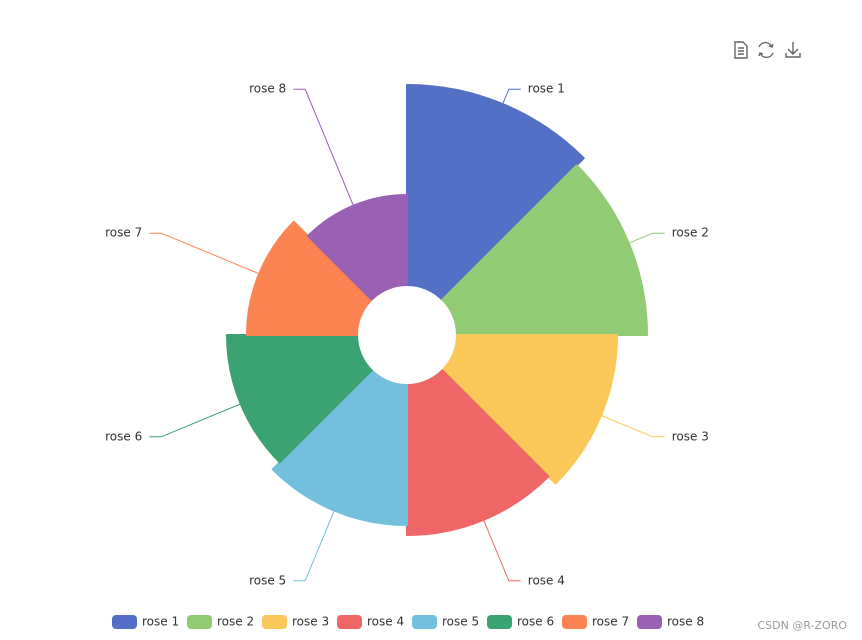 This screenshot has height=640, width=862. Describe the element at coordinates (310, 622) in the screenshot. I see `legend-label: rose 3` at that location.